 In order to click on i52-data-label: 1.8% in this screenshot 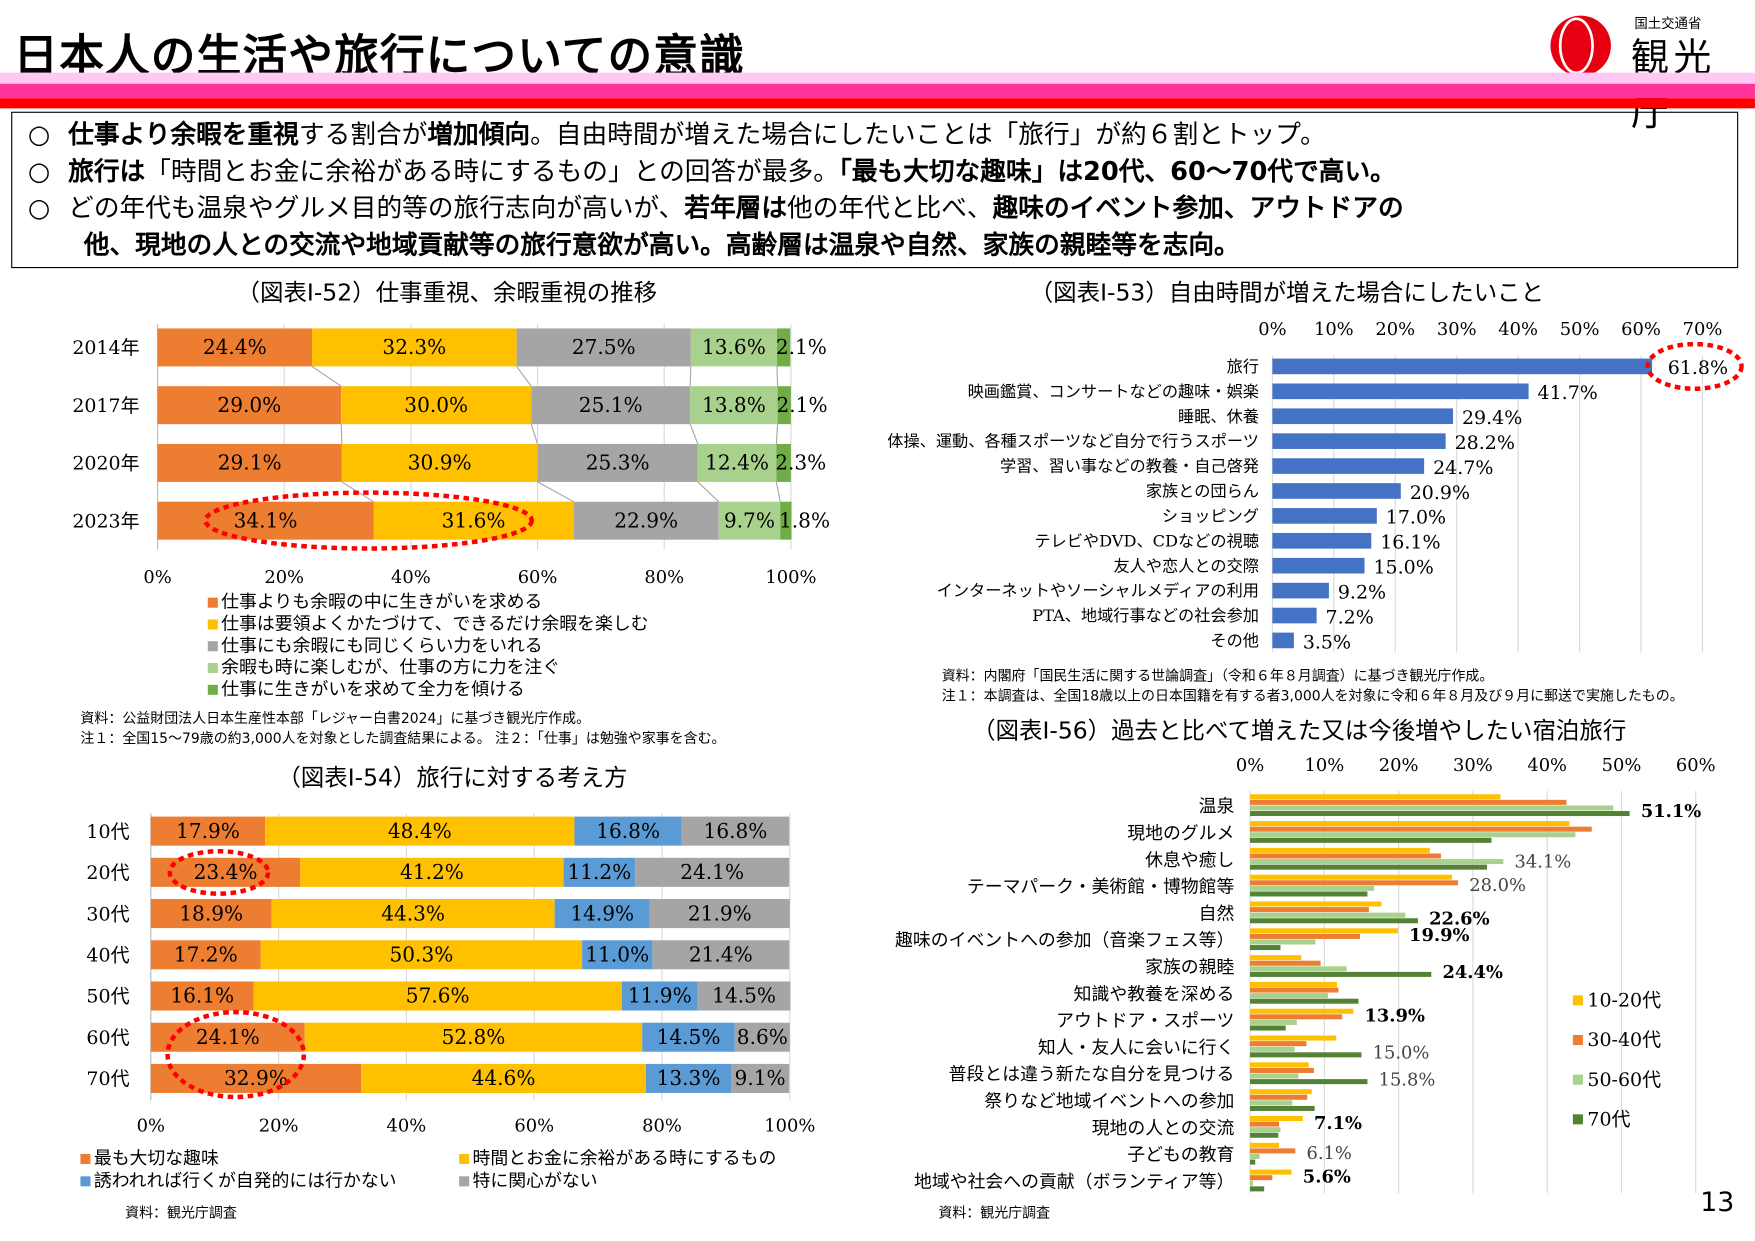, I will do `click(804, 520)`.